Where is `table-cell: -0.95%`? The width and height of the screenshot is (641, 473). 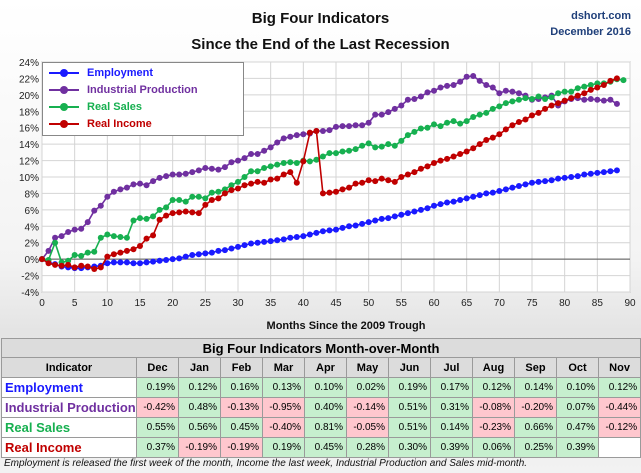 table-cell: -0.95% is located at coordinates (283, 407).